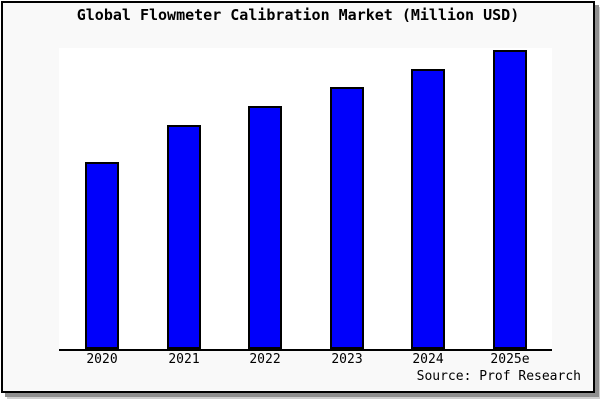  Describe the element at coordinates (265, 359) in the screenshot. I see `x-tick-label-2022: 2022` at that location.